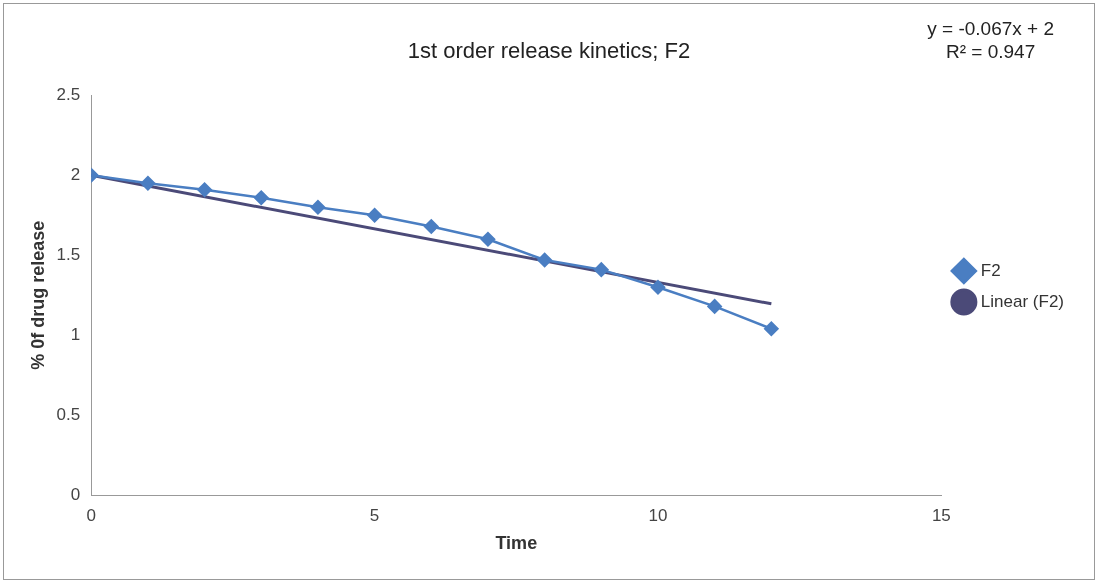 This screenshot has width=1098, height=583. I want to click on x-tick-label: 15, so click(941, 515).